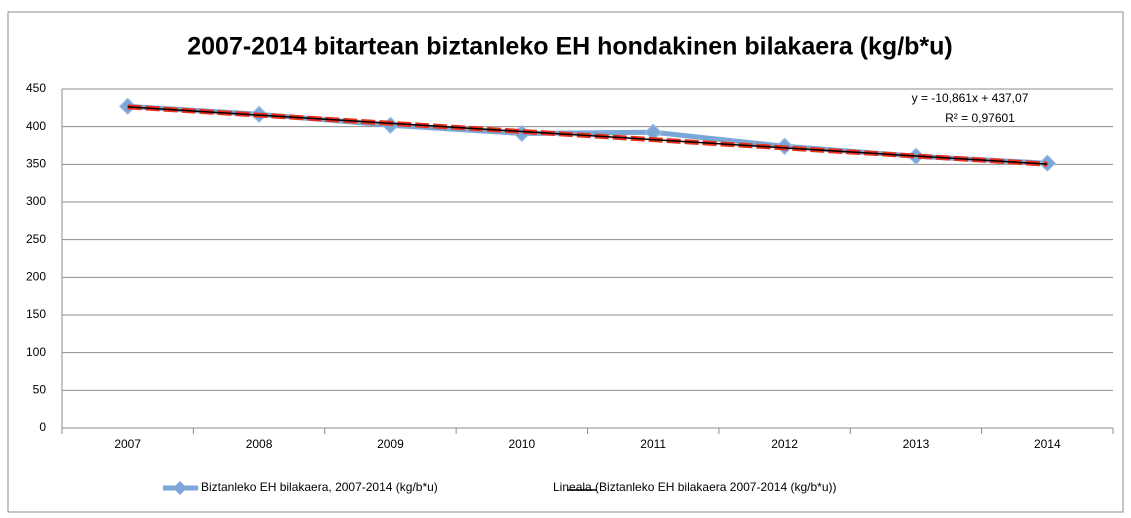  What do you see at coordinates (36, 201) in the screenshot?
I see `y-tick-label: 300` at bounding box center [36, 201].